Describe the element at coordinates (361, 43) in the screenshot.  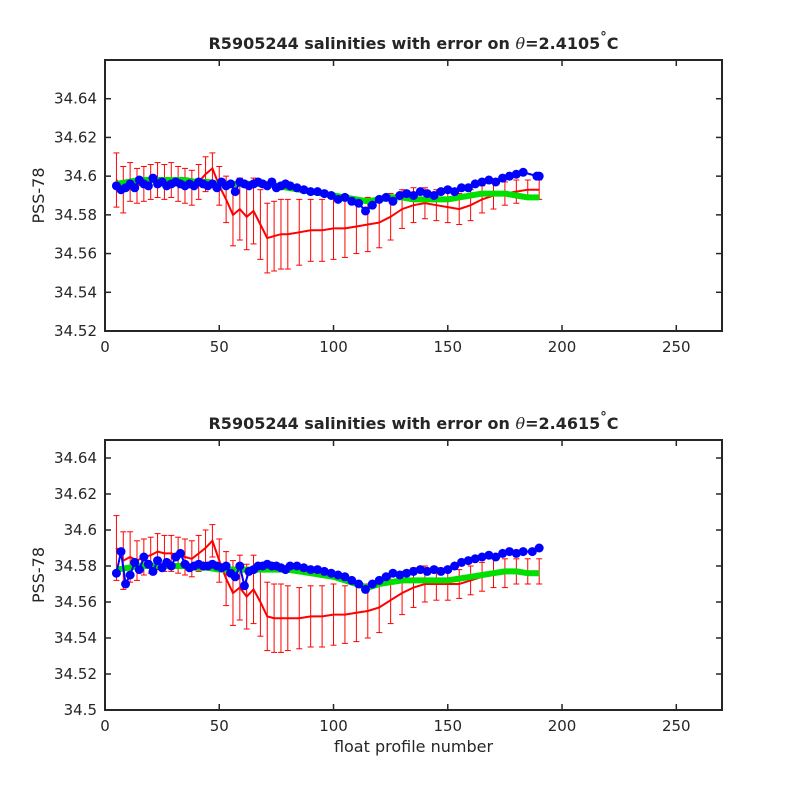
I see `title-text: R5905244 salinities with error on` at that location.